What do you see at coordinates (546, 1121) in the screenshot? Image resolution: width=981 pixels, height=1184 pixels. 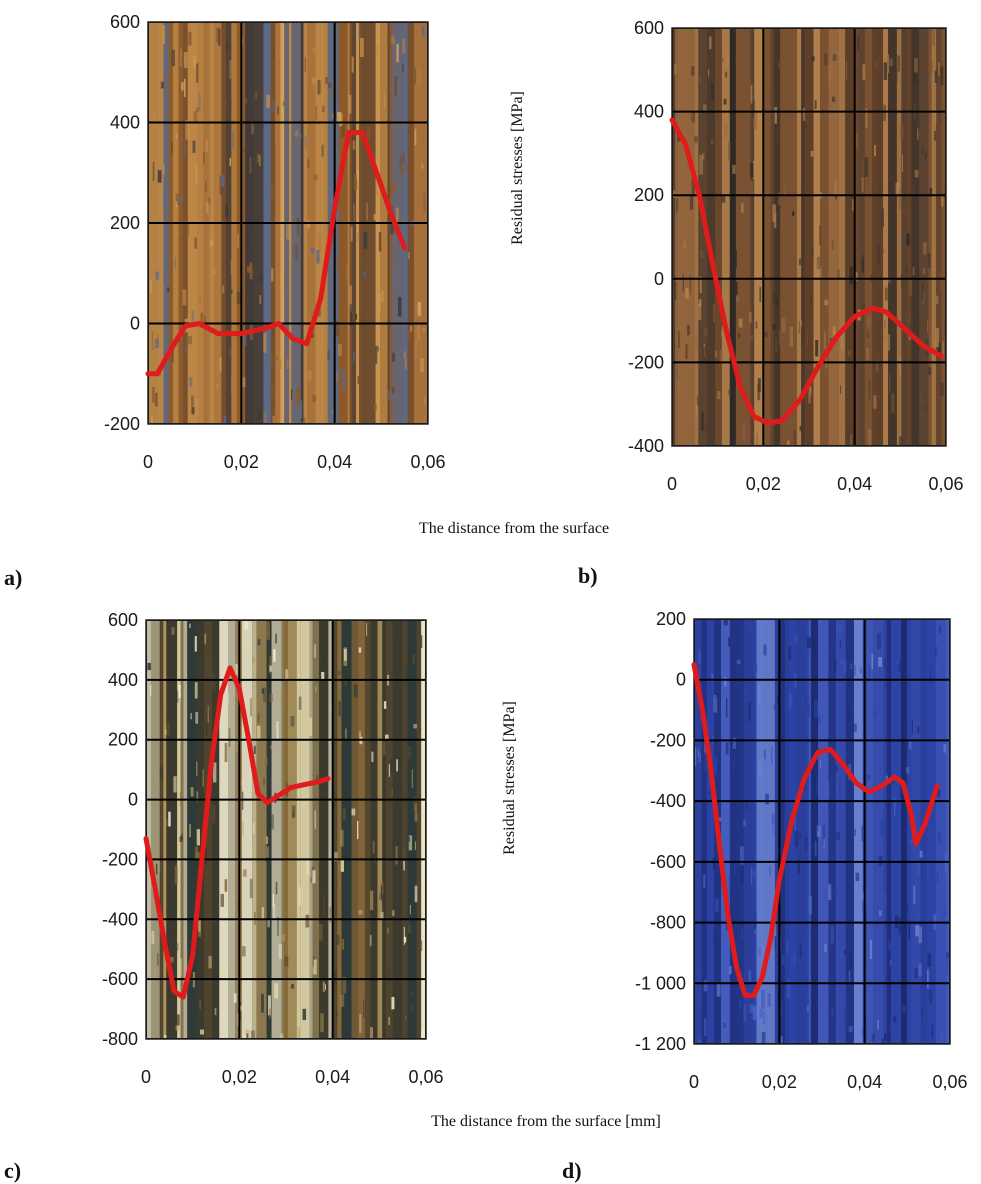 I see `shared-x-label-bottom: The distance from the surface [mm]` at bounding box center [546, 1121].